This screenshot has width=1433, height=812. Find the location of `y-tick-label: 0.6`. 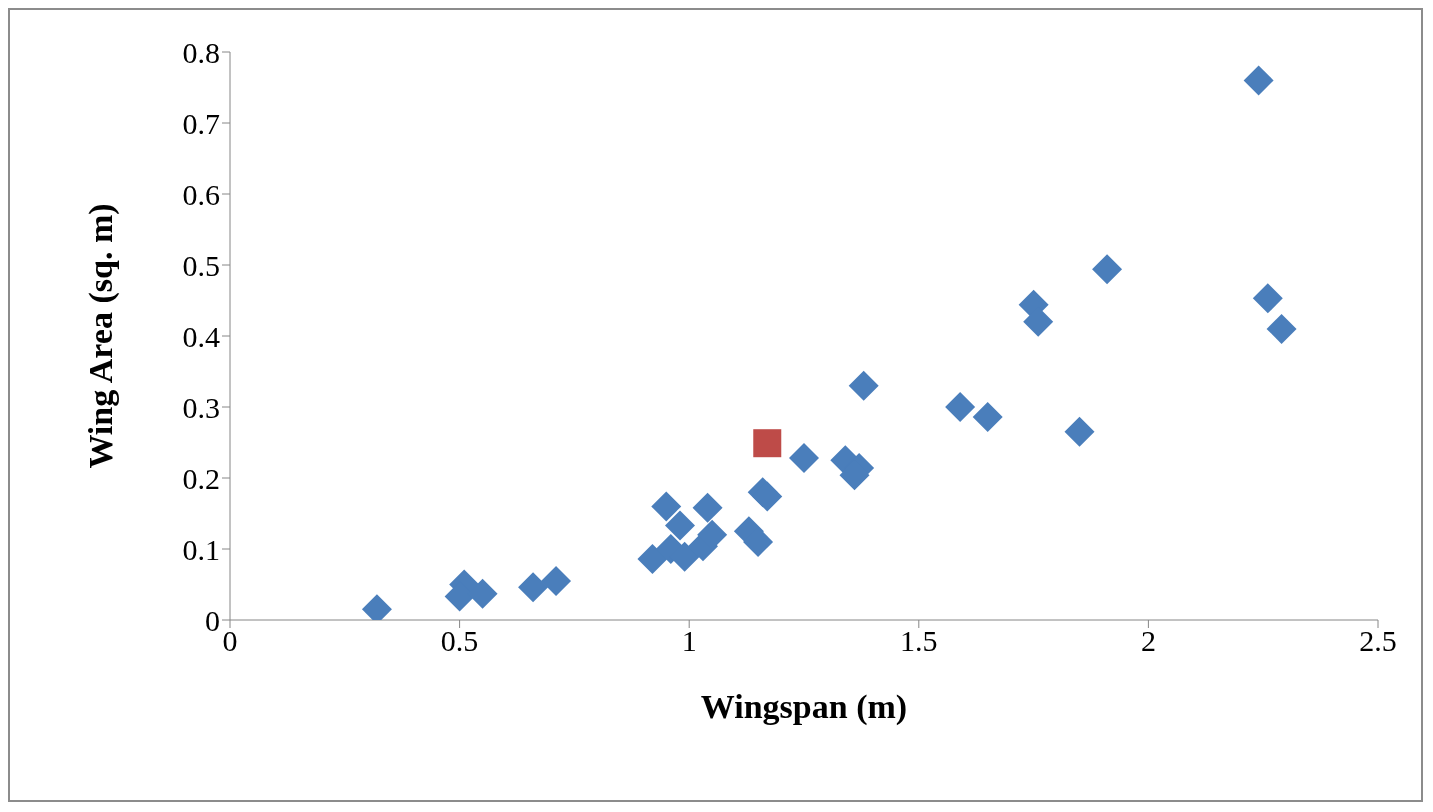

y-tick-label: 0.6 is located at coordinates (201, 194).